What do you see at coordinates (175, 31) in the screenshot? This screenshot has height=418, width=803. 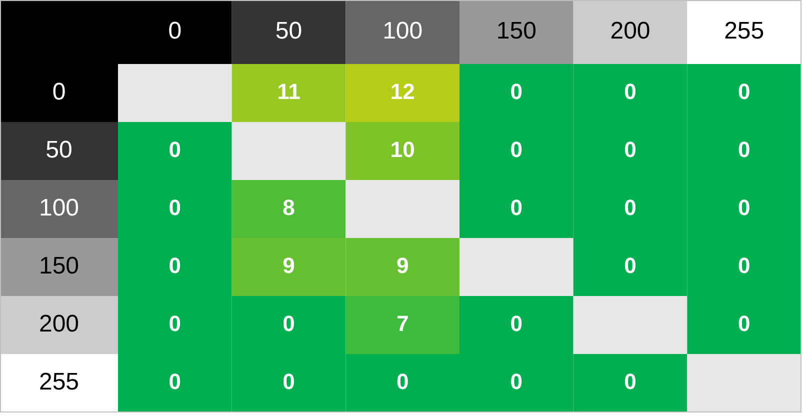 I see `x-tick-label: 0` at bounding box center [175, 31].